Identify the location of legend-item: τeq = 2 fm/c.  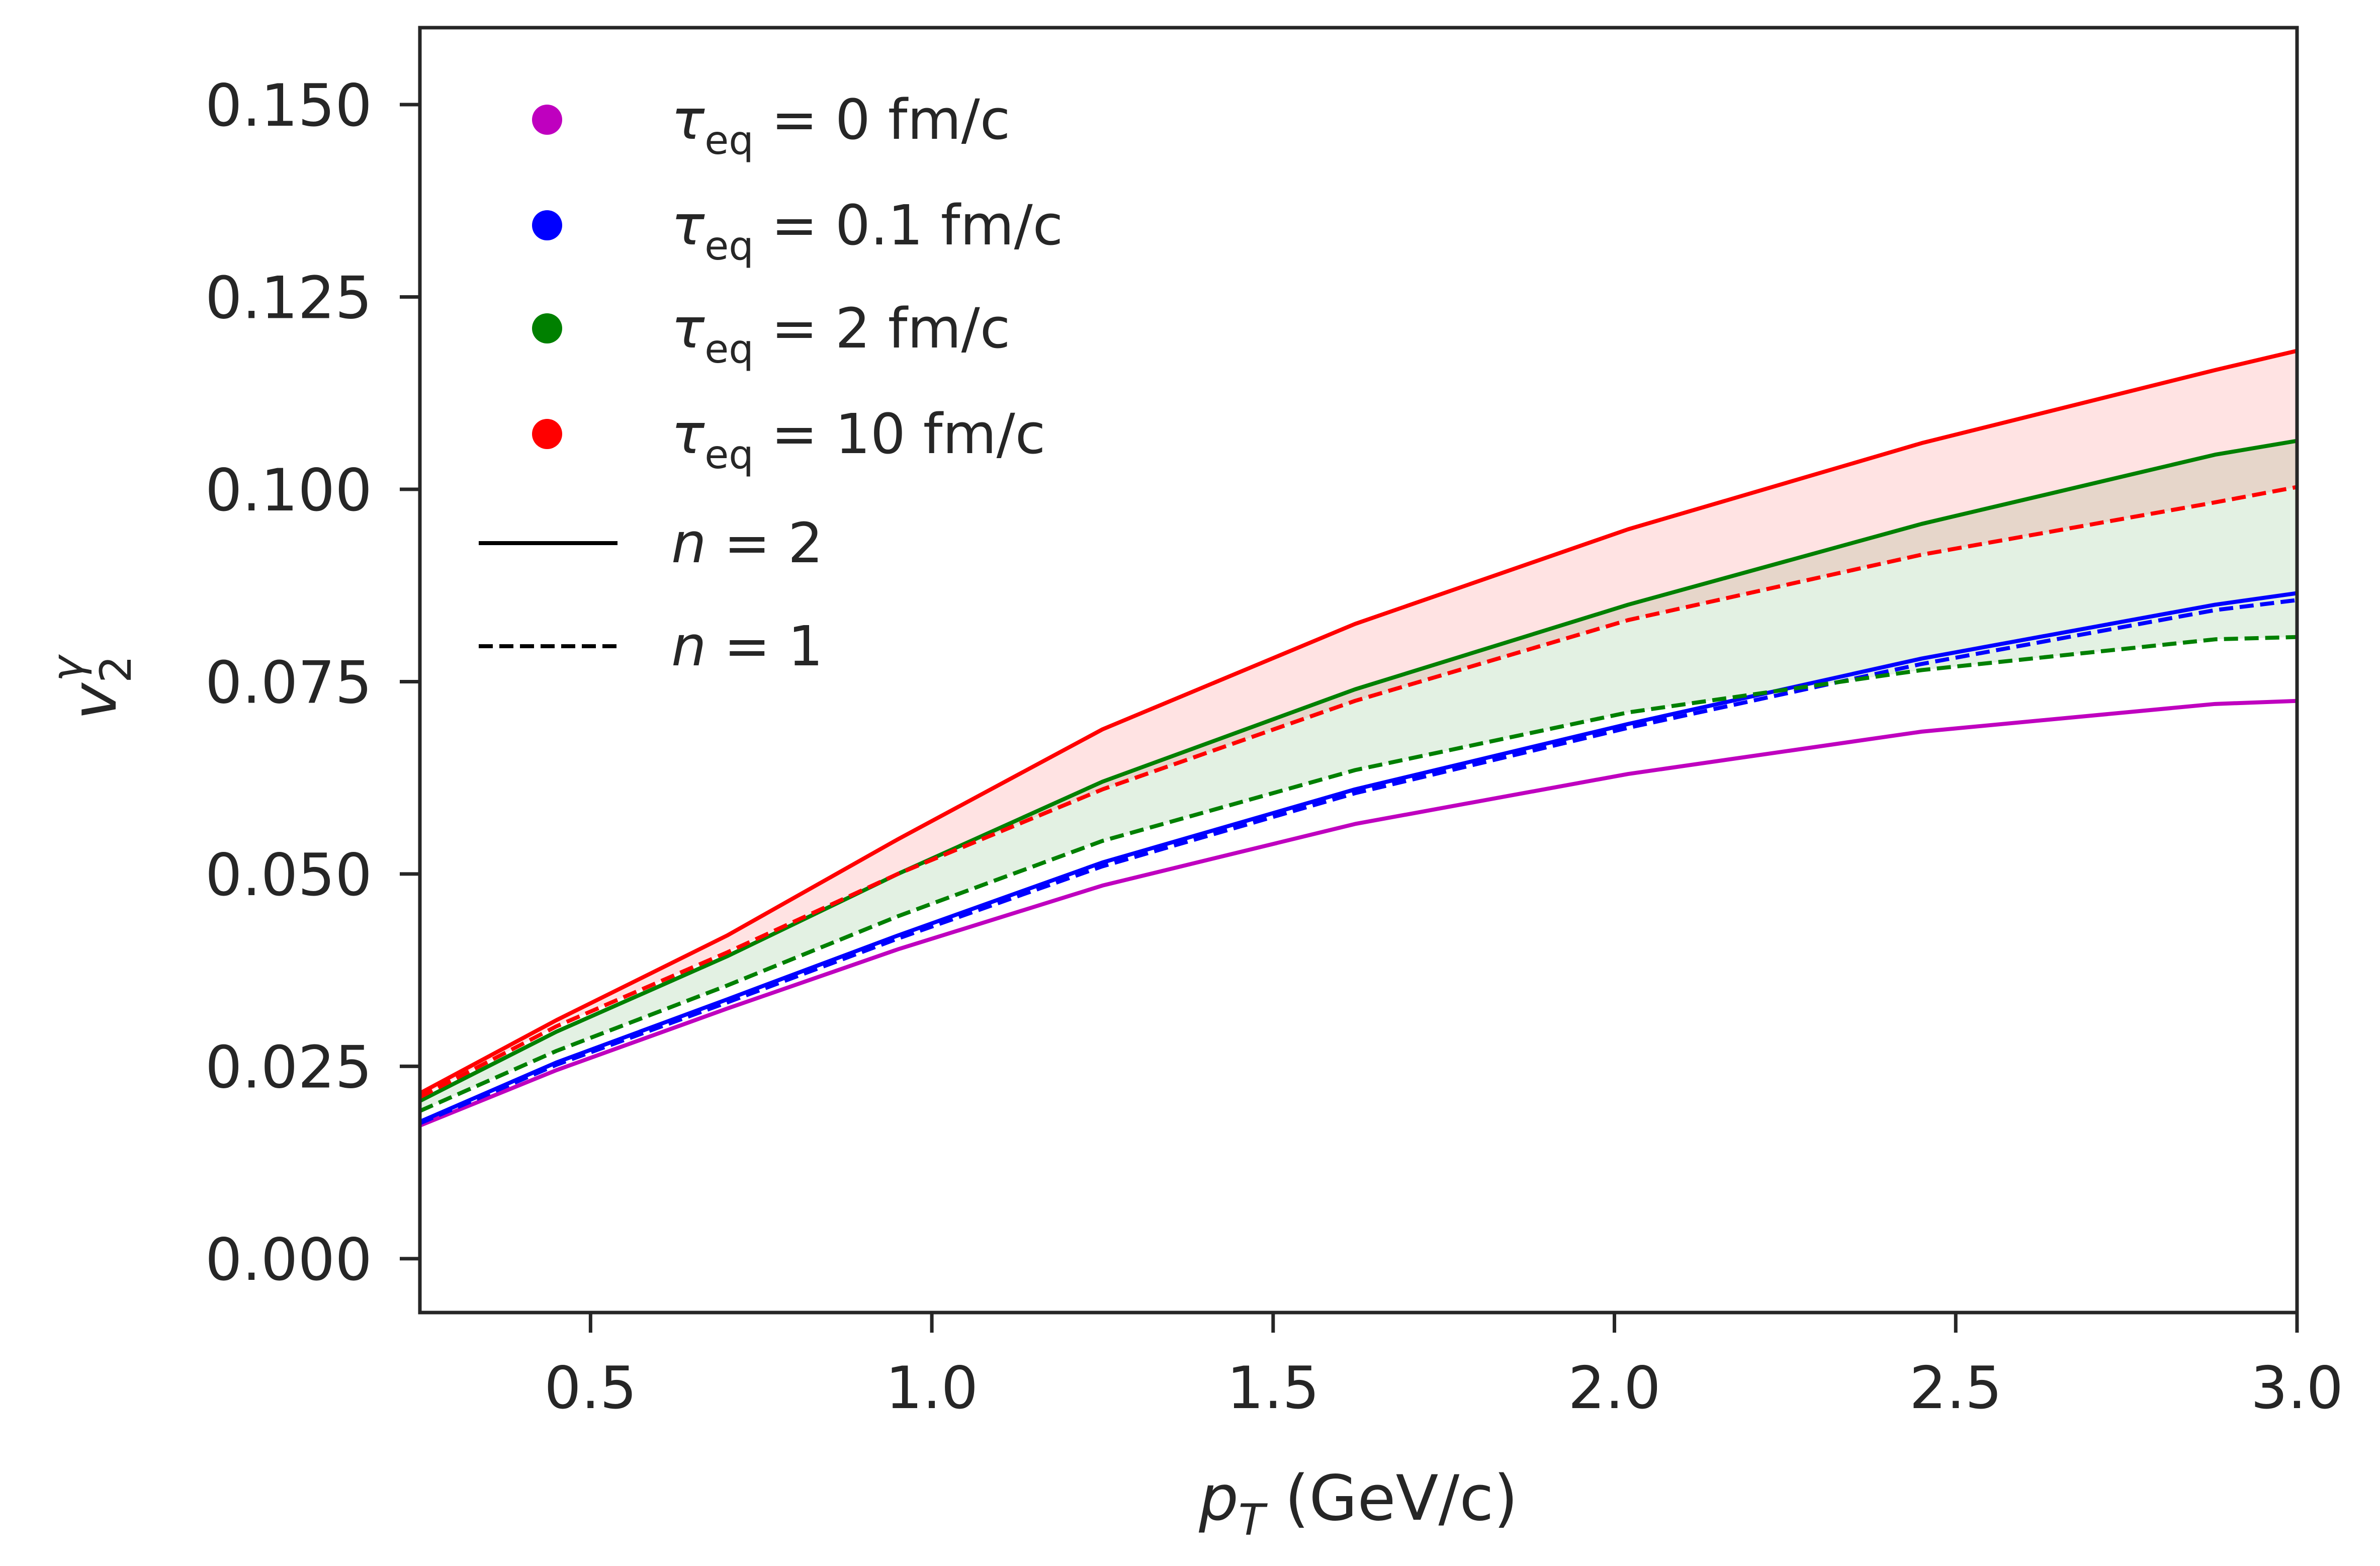
(771, 334).